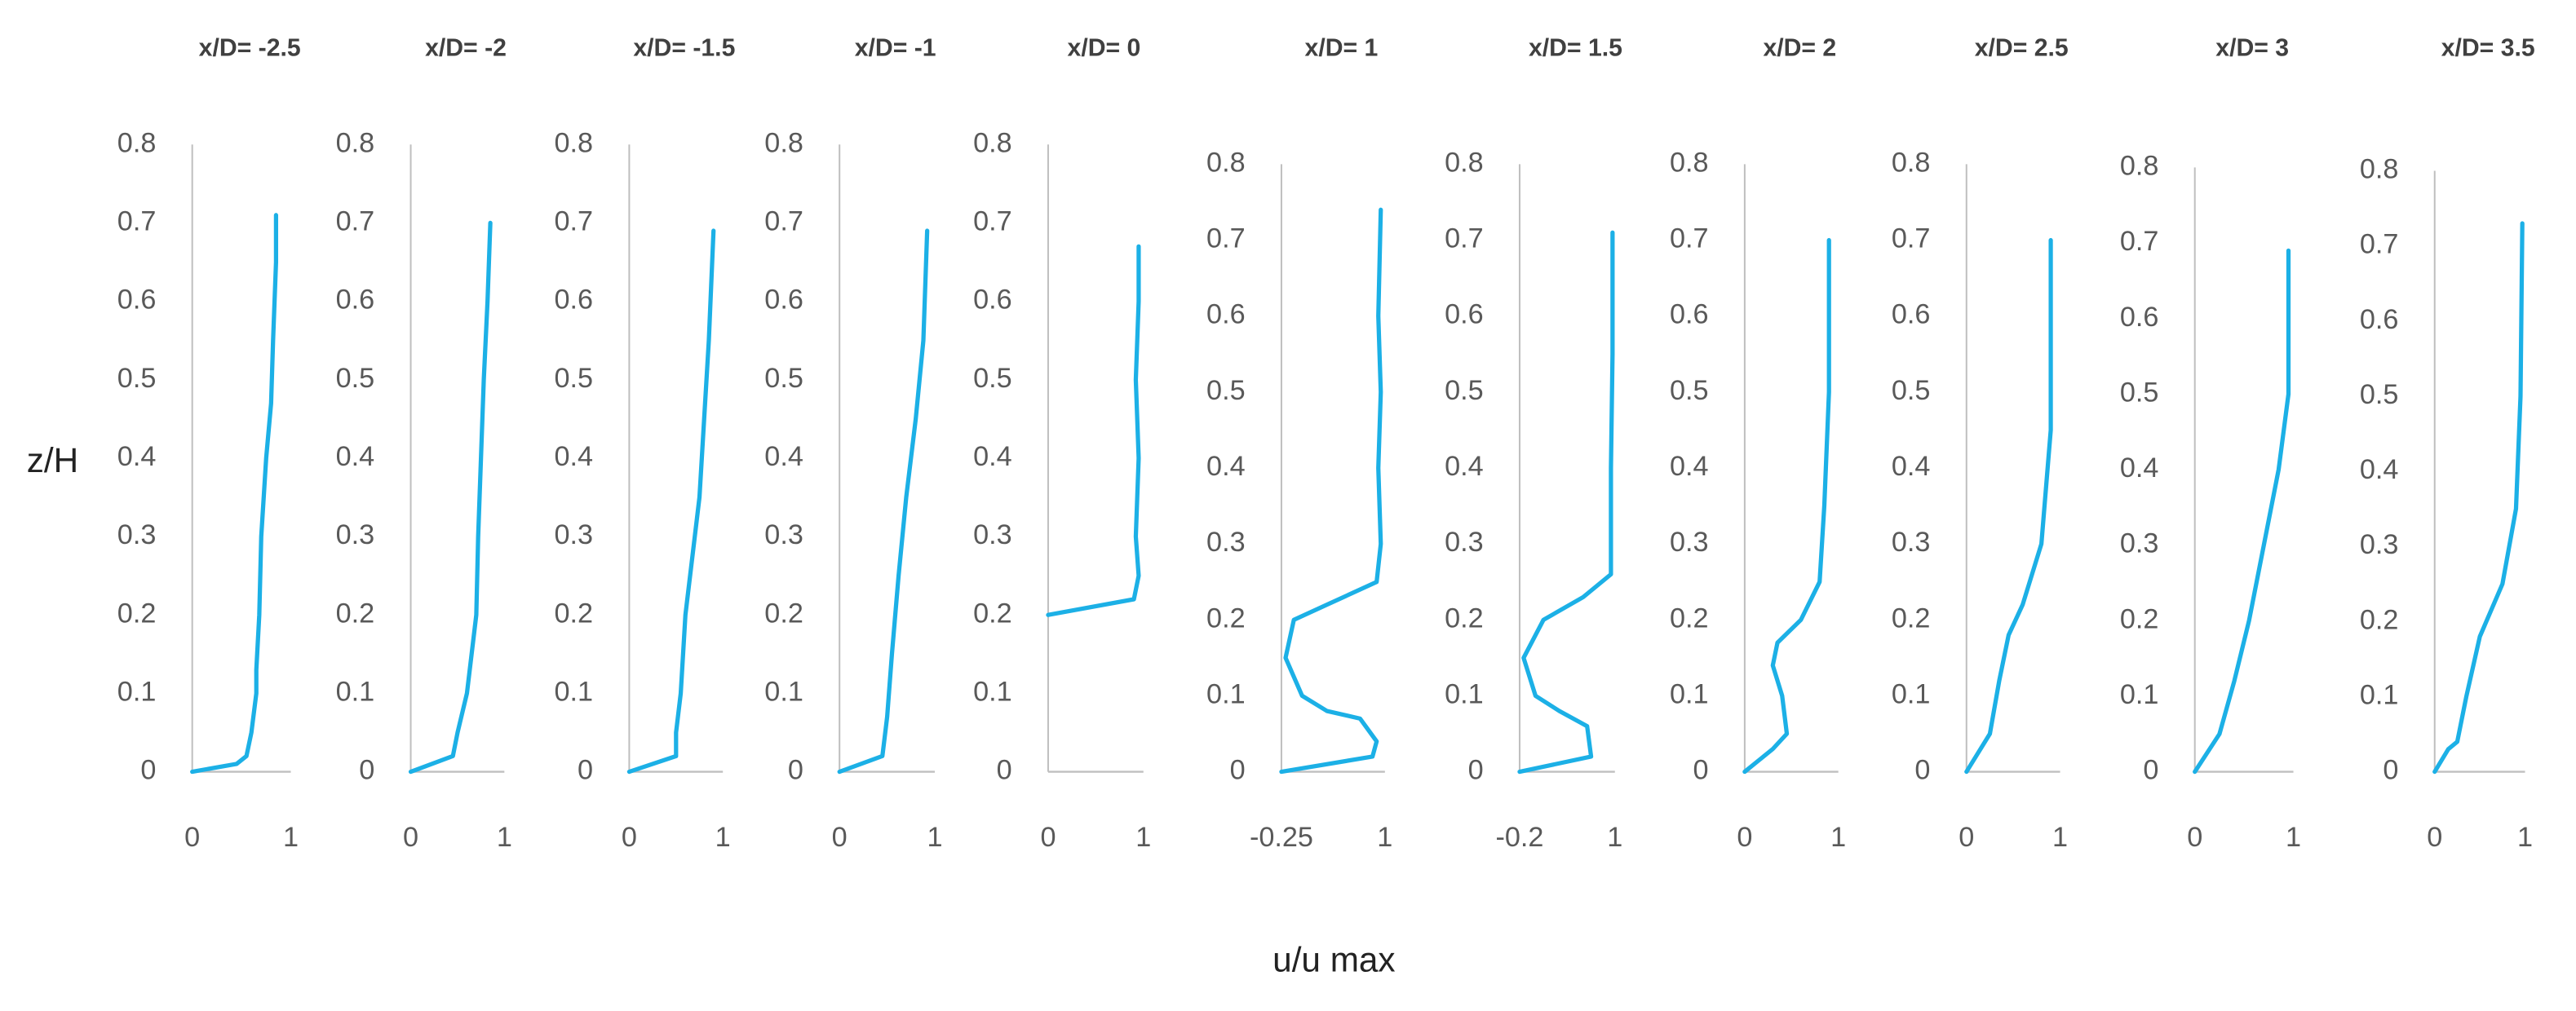 This screenshot has width=2576, height=1011. I want to click on panel-title: x/D= -1, so click(895, 47).